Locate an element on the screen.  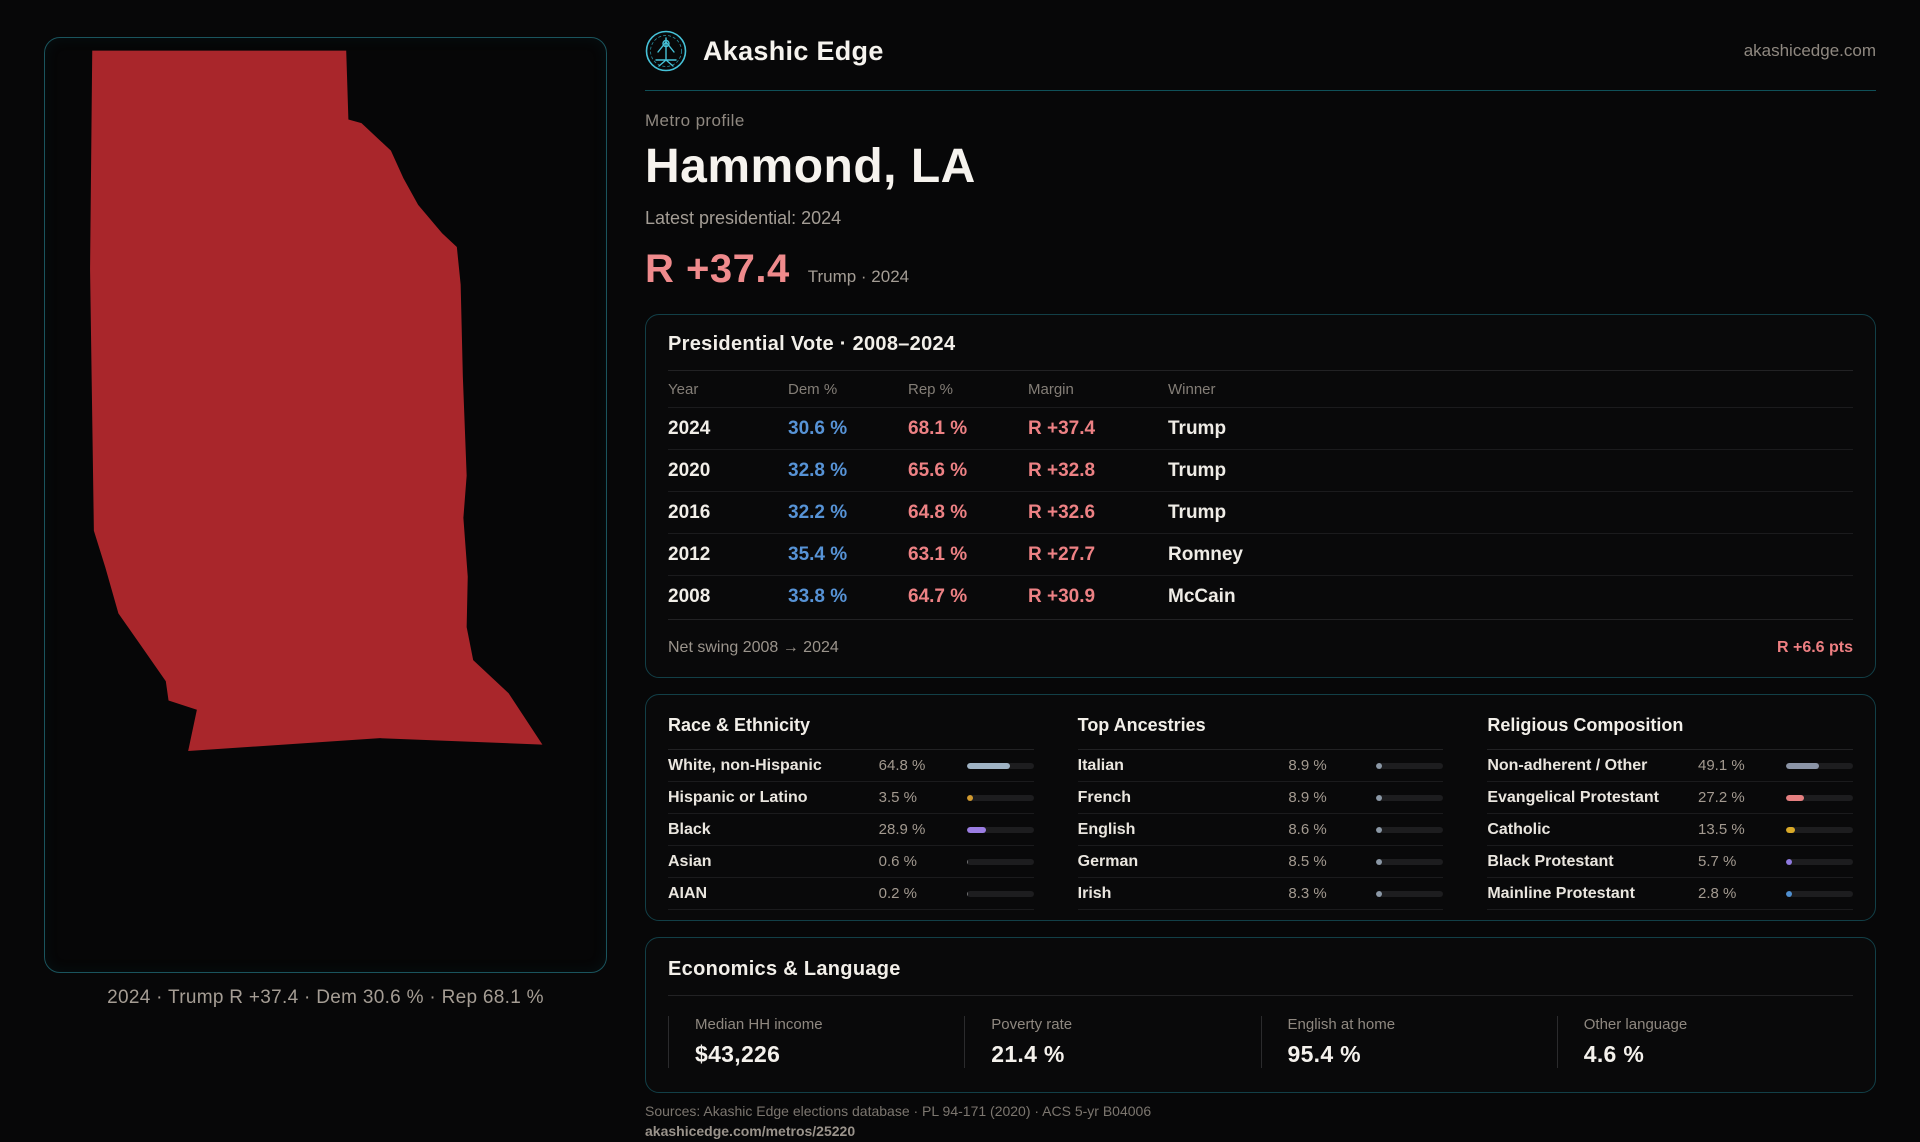
headline-margin-note: Trump · 2024 is located at coordinates (858, 277).